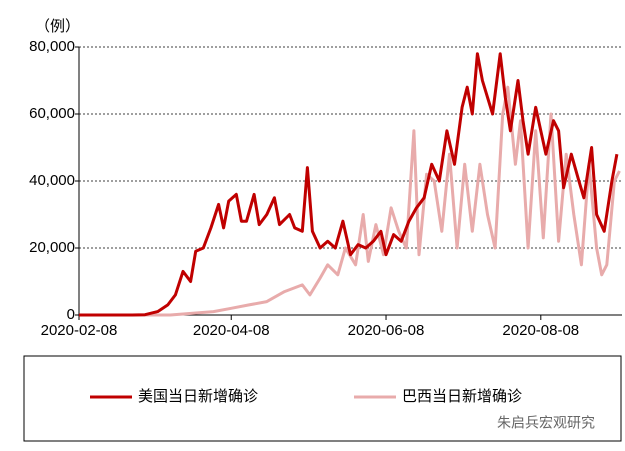 The image size is (625, 451). What do you see at coordinates (540, 330) in the screenshot?
I see `x-tick-label: 2020-08-08` at bounding box center [540, 330].